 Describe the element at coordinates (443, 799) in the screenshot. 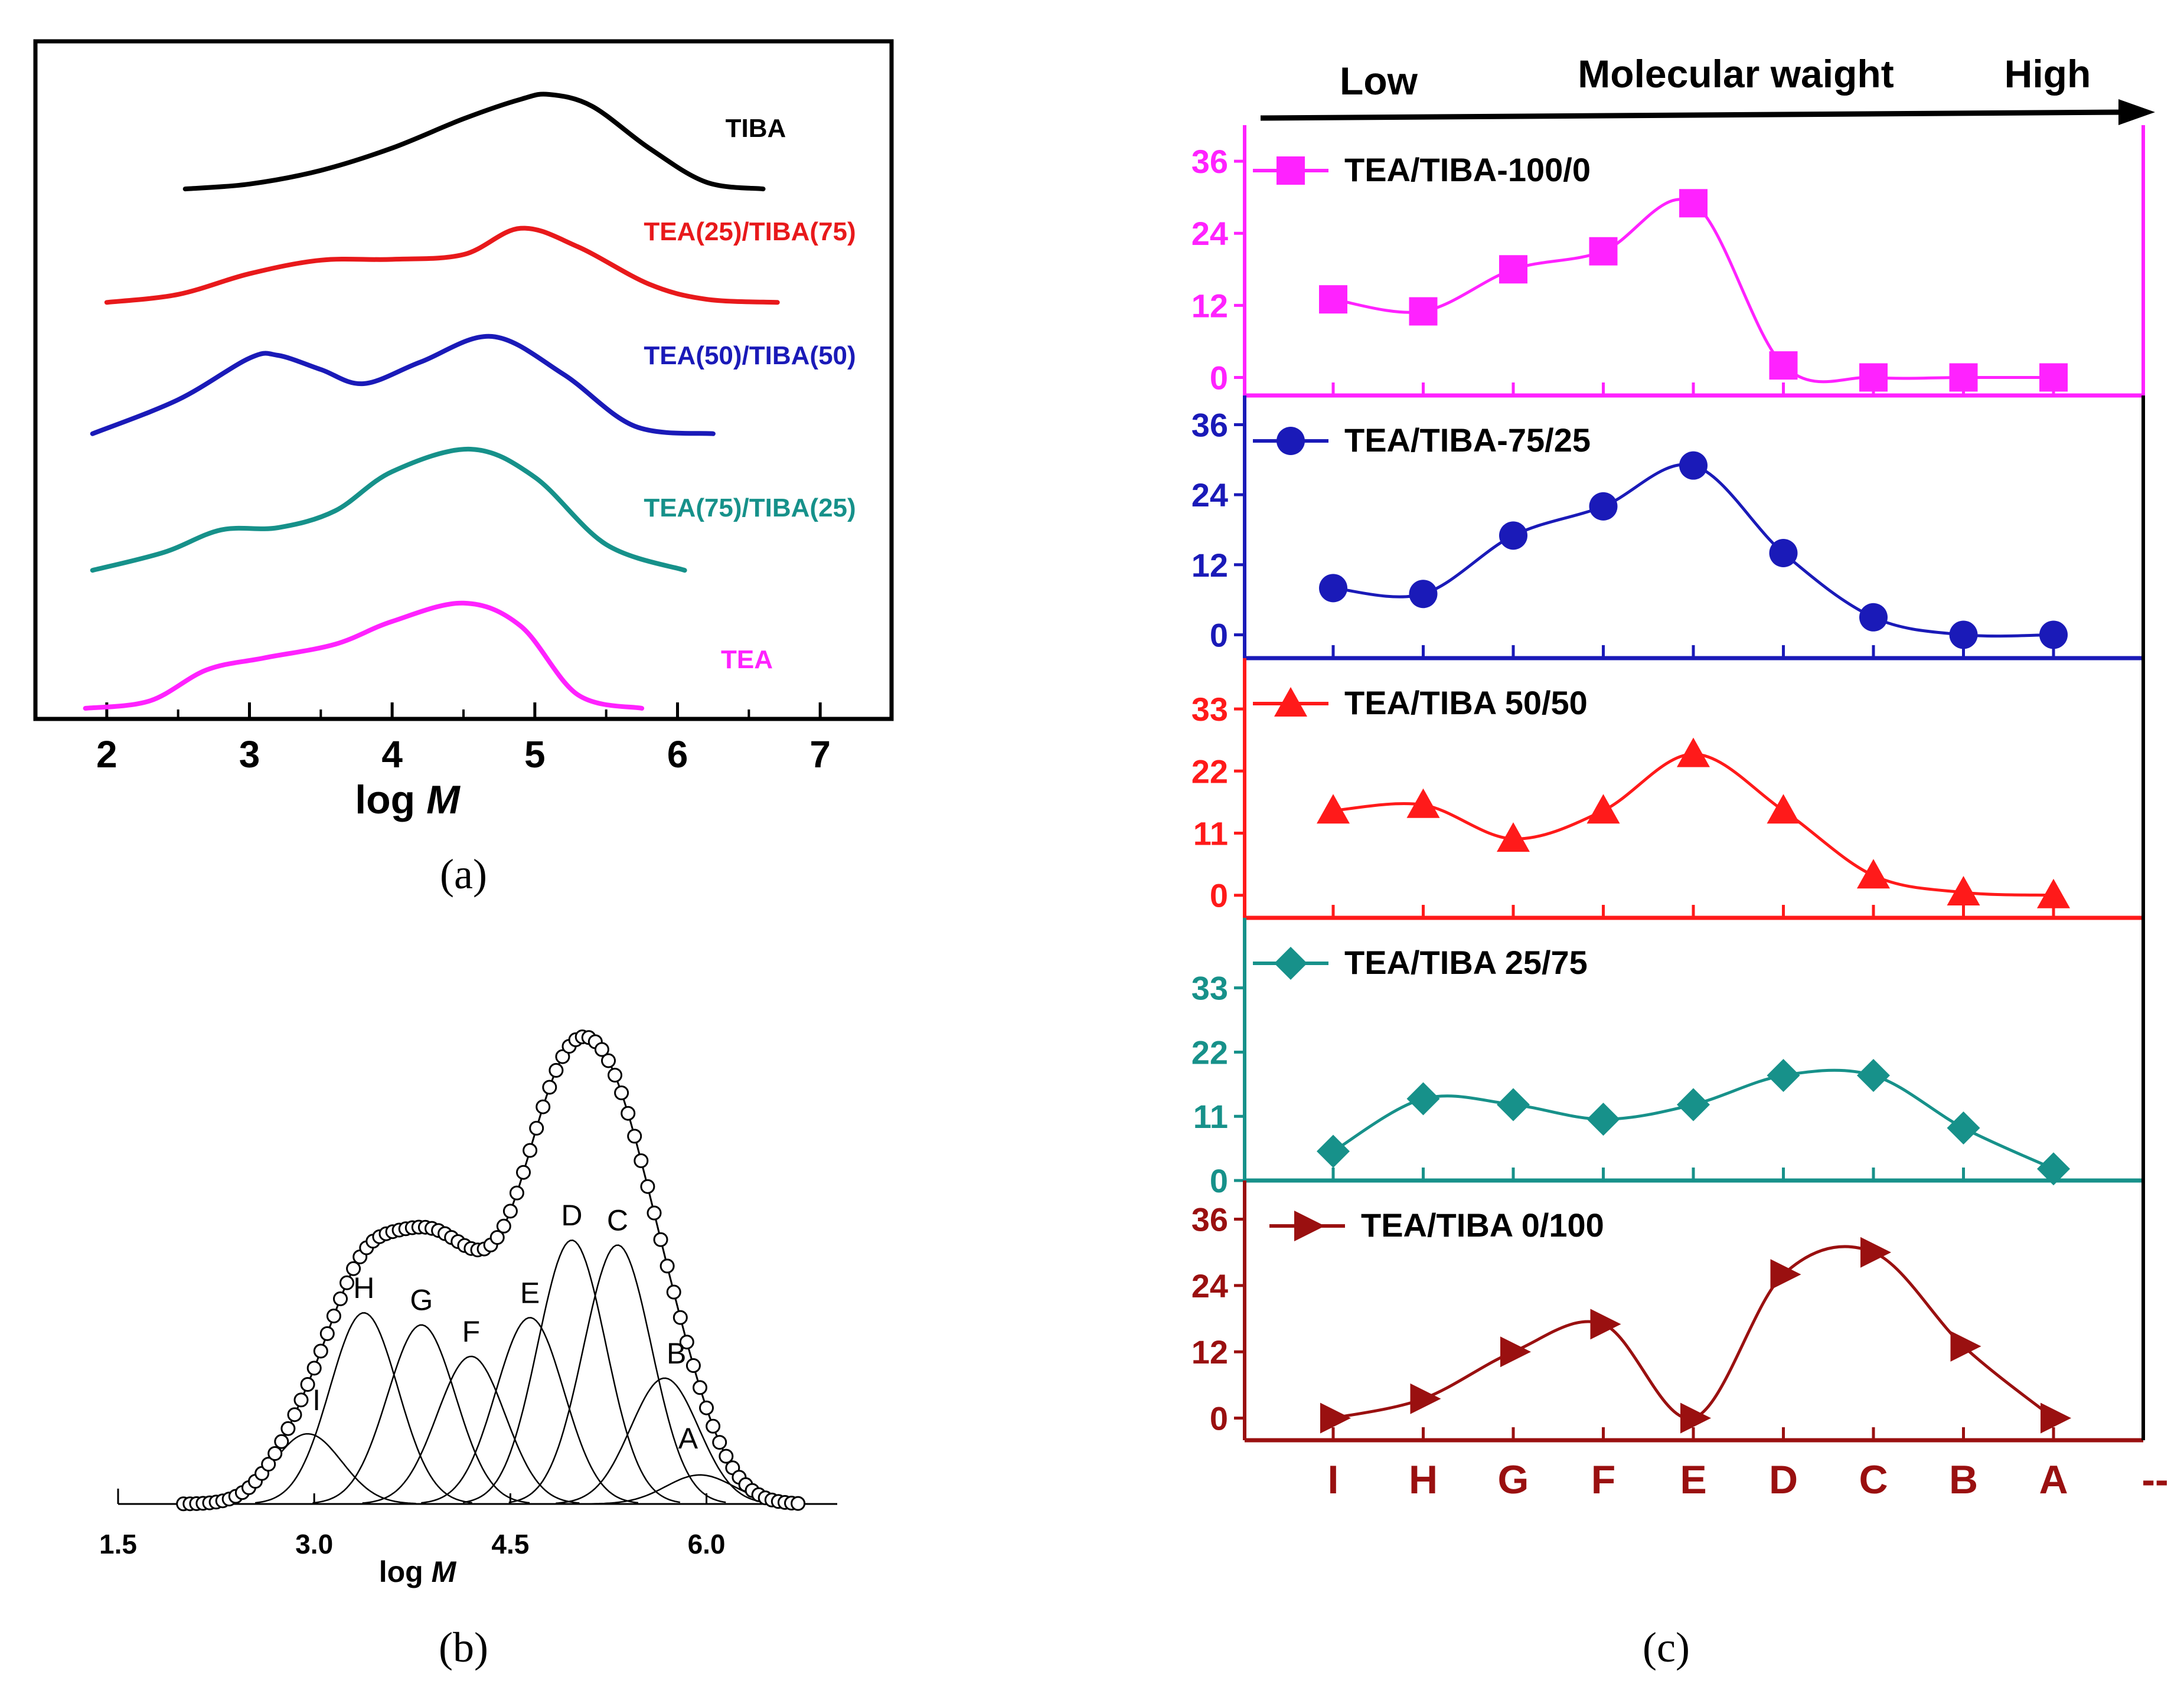

I see `panel-a-xlabel-var: M` at that location.